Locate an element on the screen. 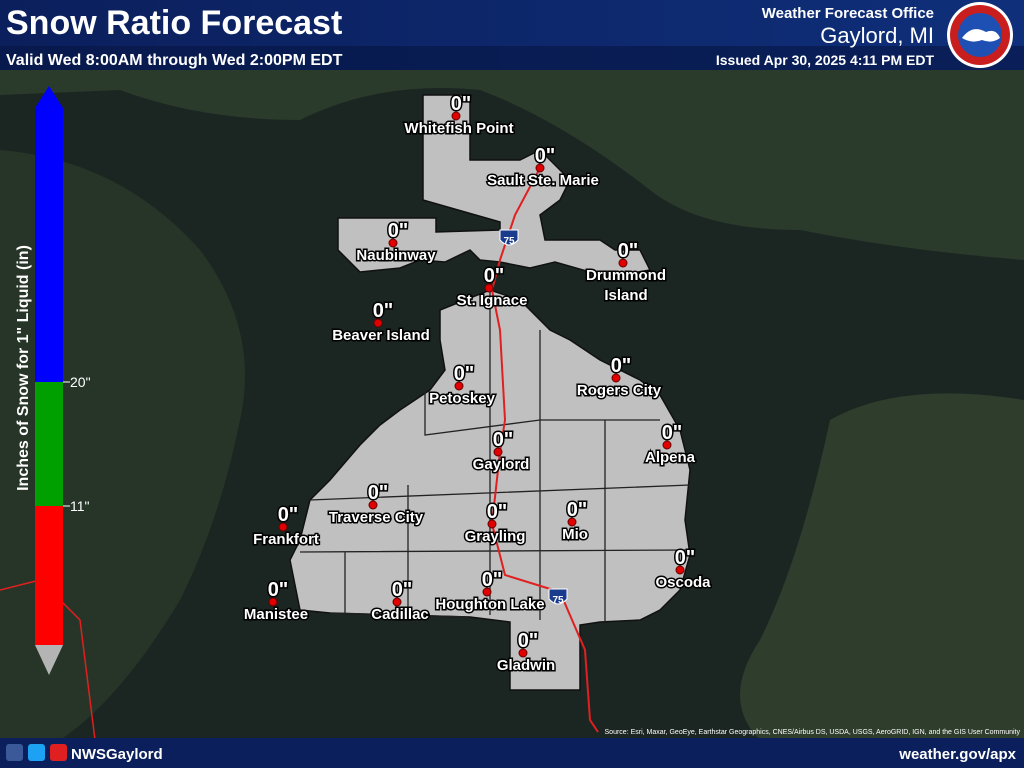 This screenshot has height=773, width=1024. legend is located at coordinates (52, 380).